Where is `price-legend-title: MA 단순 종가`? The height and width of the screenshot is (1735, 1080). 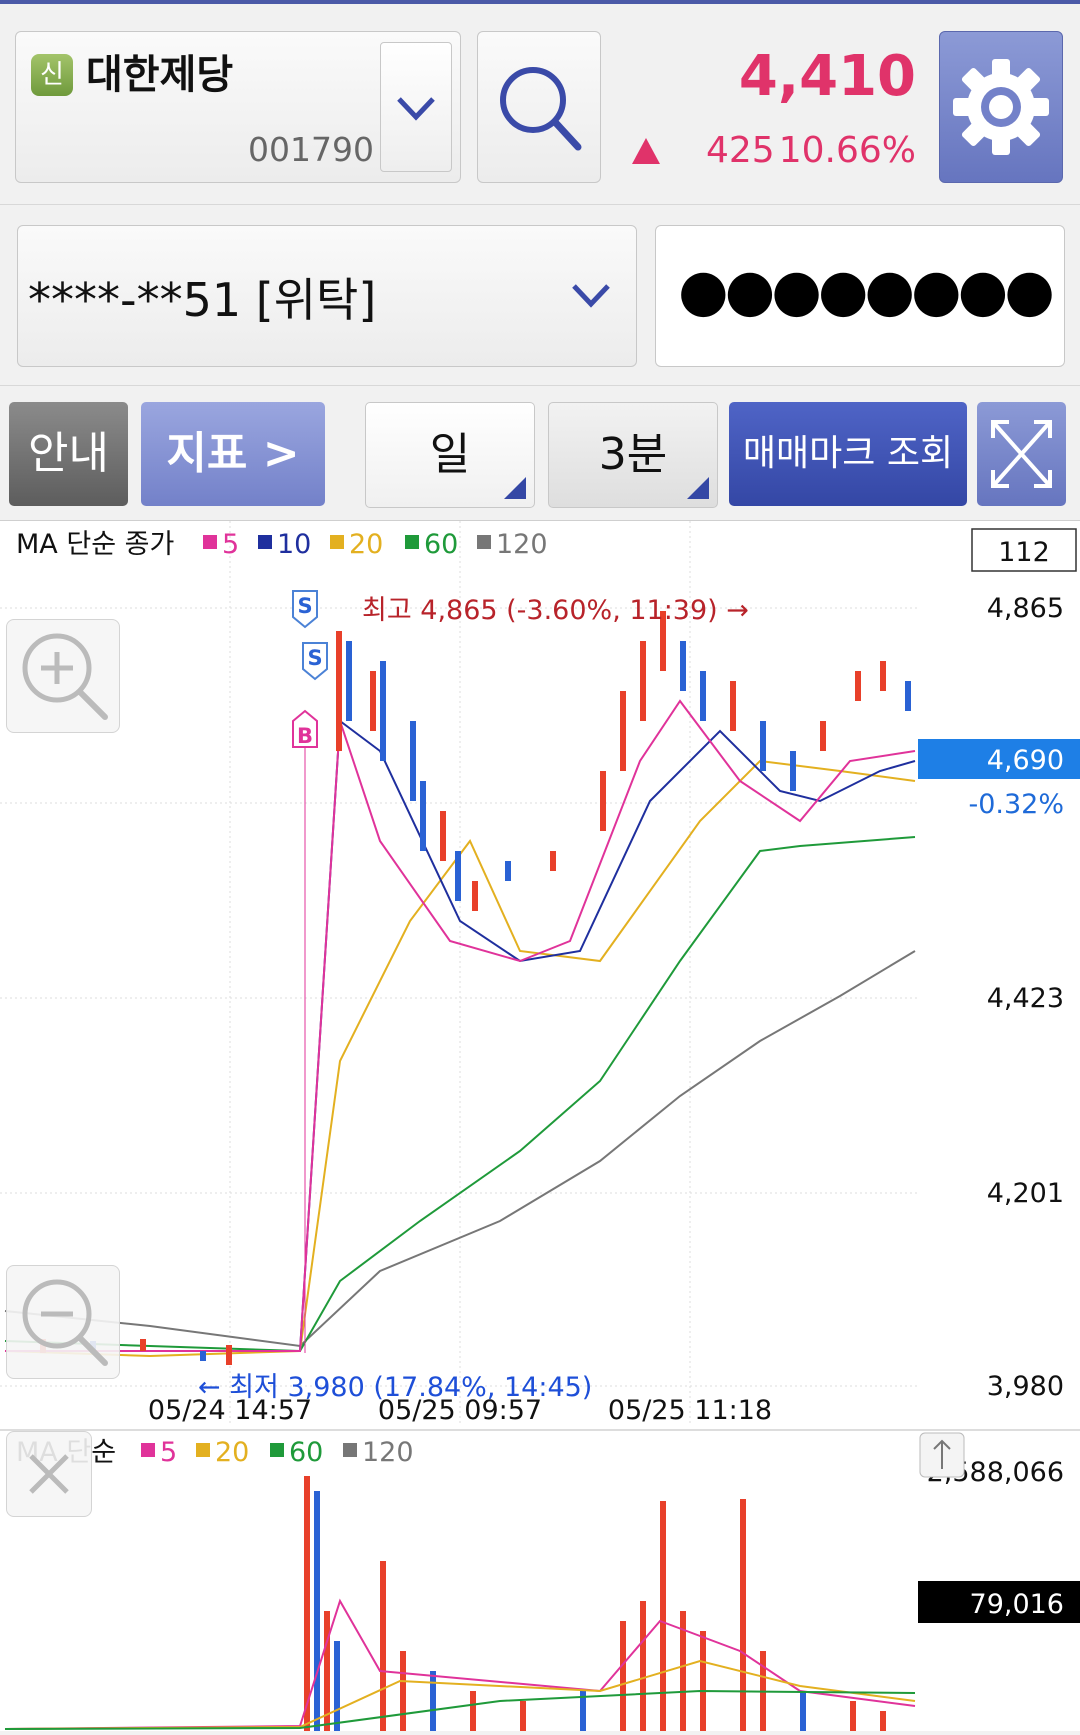
price-legend-title: MA 단순 종가 is located at coordinates (95, 544).